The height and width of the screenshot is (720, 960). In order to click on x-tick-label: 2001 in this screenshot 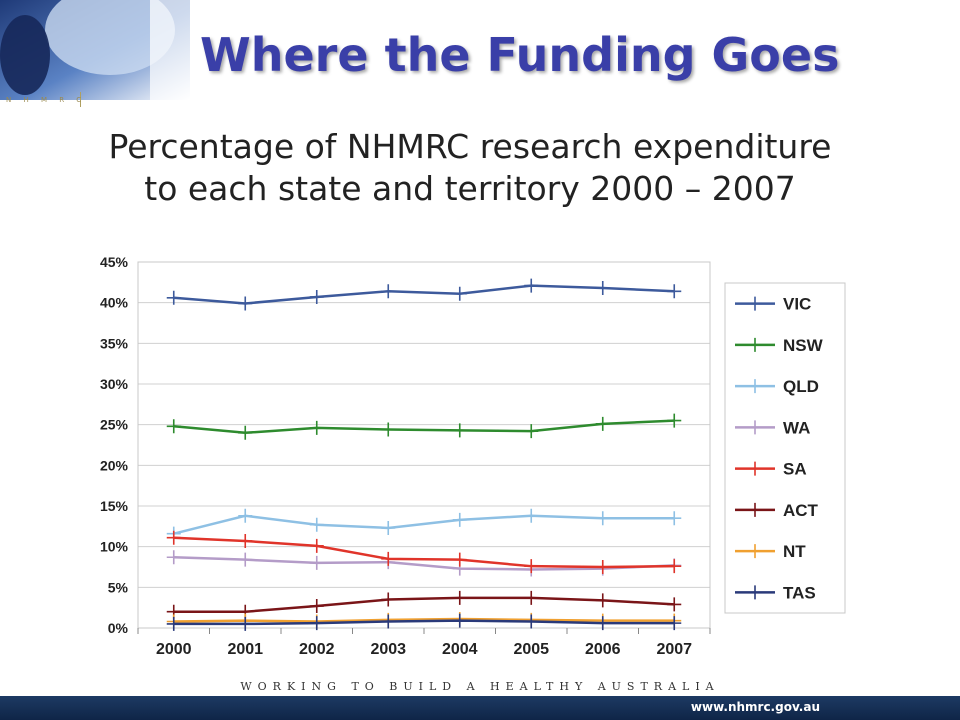, I will do `click(245, 649)`.